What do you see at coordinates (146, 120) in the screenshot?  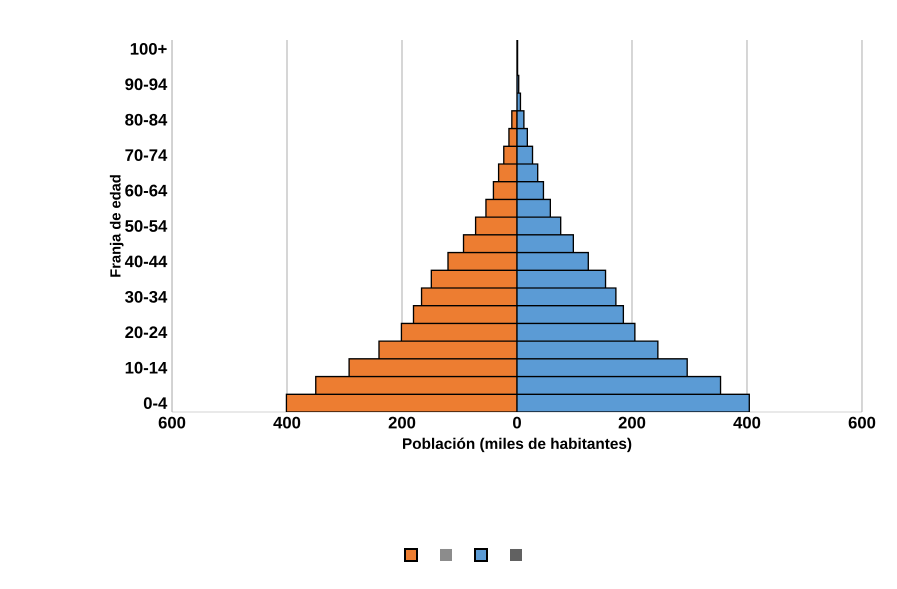 I see `y-tick-label: 80-84` at bounding box center [146, 120].